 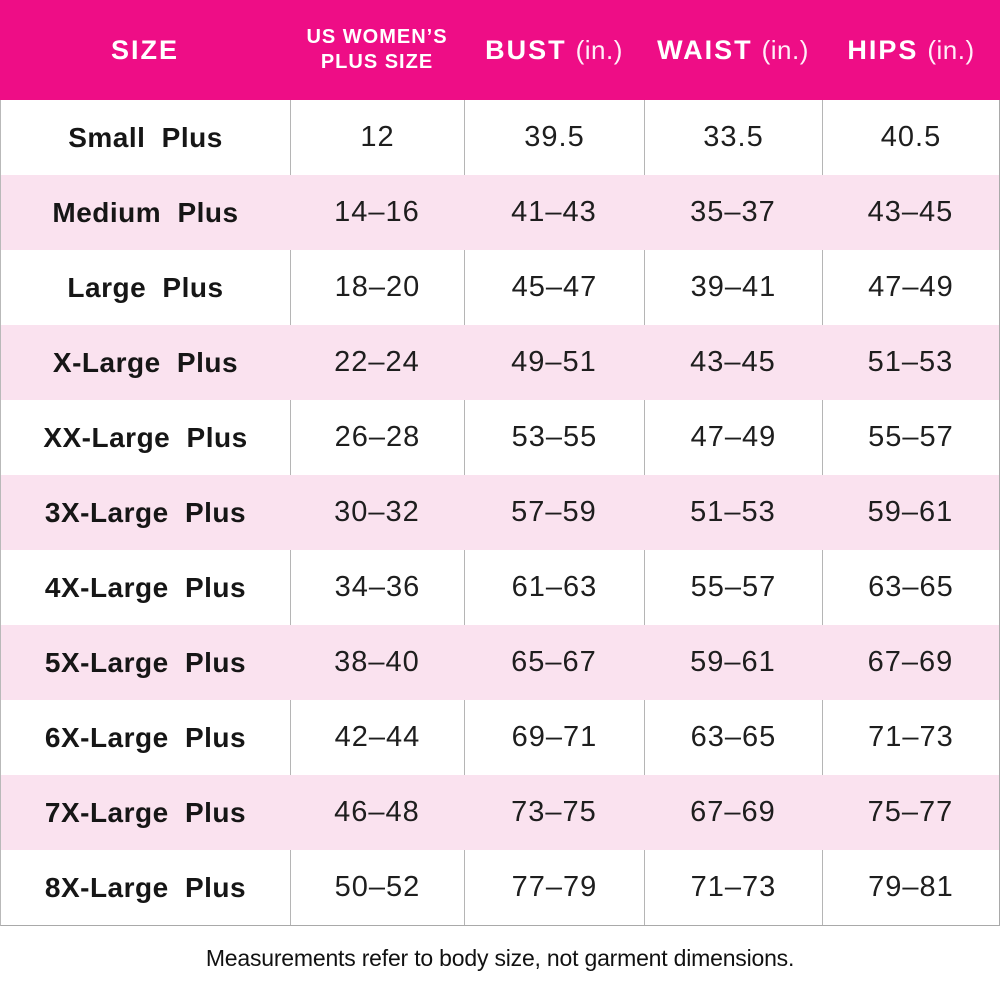 What do you see at coordinates (705, 49) in the screenshot?
I see `column-header-waist-label: WAIST` at bounding box center [705, 49].